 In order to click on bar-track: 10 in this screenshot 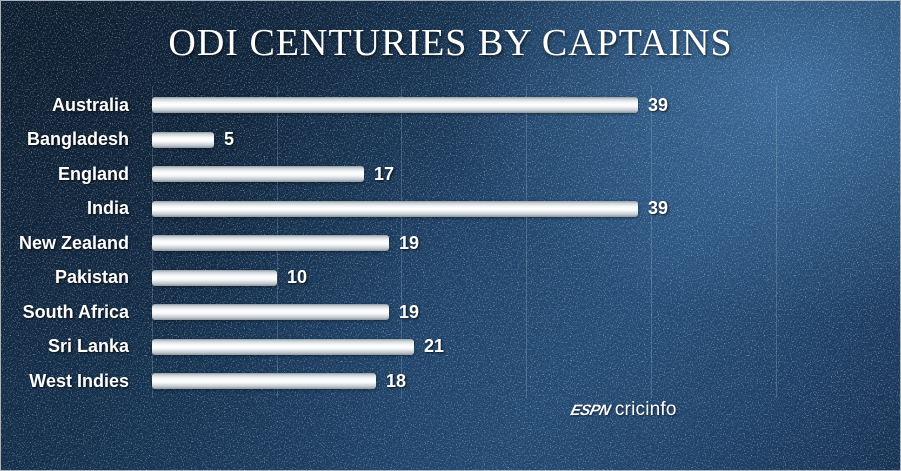, I will do `click(526, 277)`.